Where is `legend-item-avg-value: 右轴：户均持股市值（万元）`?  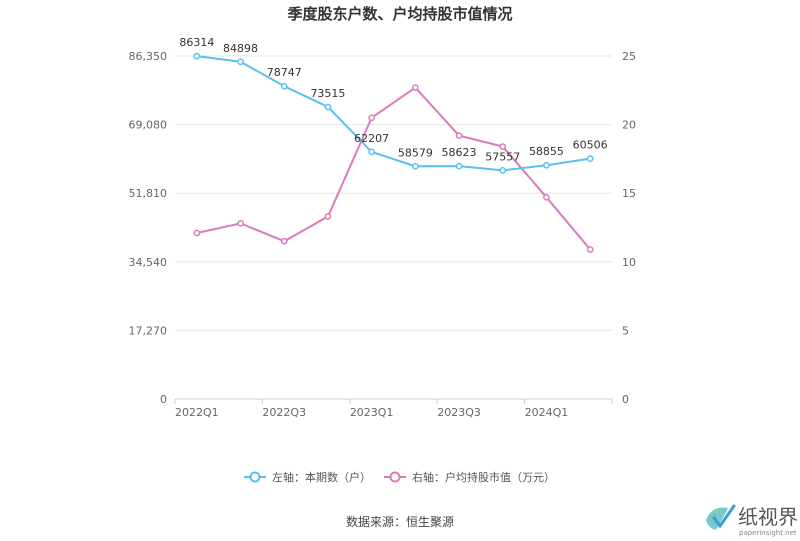
legend-item-avg-value: 右轴：户均持股市值（万元） is located at coordinates (469, 477).